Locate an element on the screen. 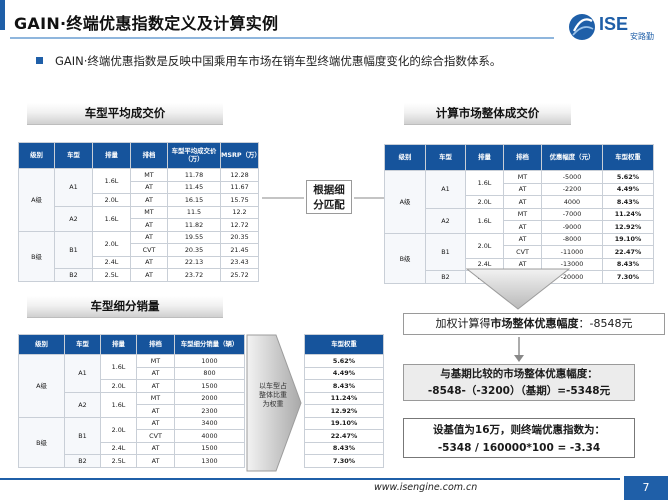 This screenshot has height=503, width=670. match-text-line2: 分匹配 is located at coordinates (329, 205).